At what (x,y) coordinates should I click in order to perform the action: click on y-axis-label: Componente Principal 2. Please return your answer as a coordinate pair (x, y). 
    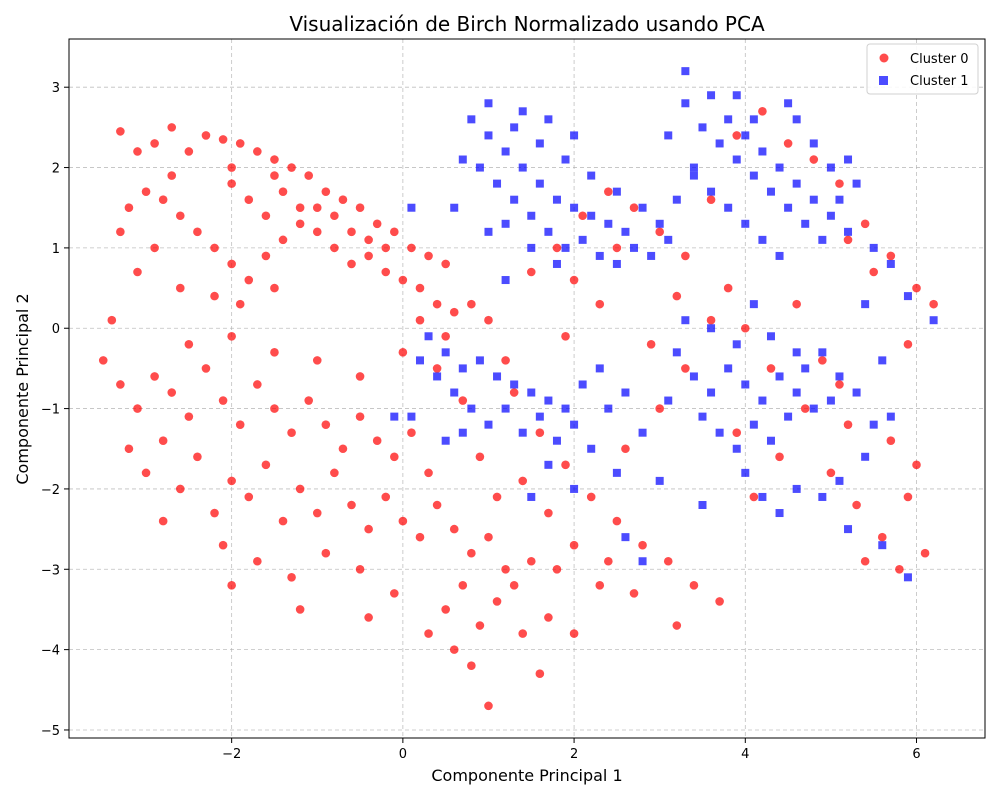
    Looking at the image, I should click on (22, 388).